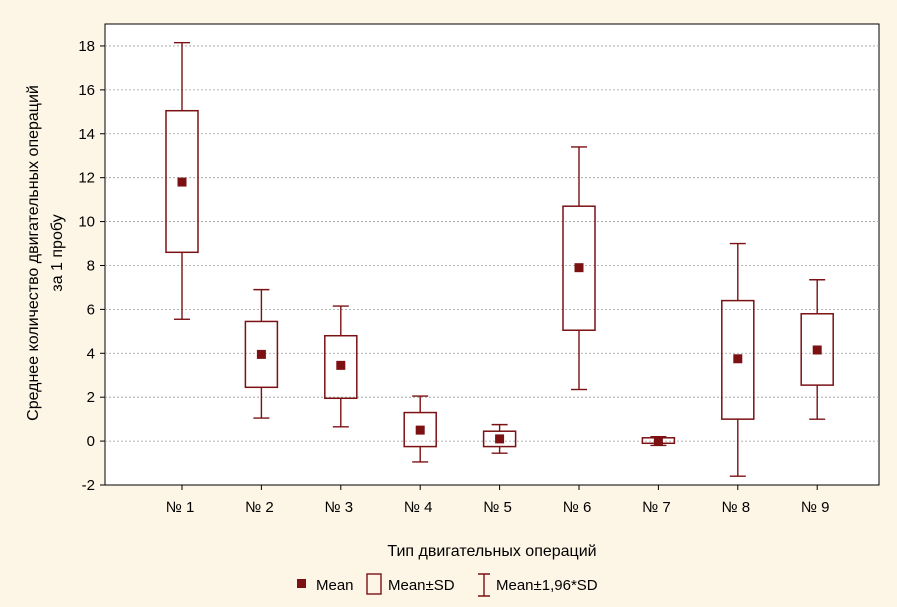  I want to click on legend-mean-marker, so click(301, 583).